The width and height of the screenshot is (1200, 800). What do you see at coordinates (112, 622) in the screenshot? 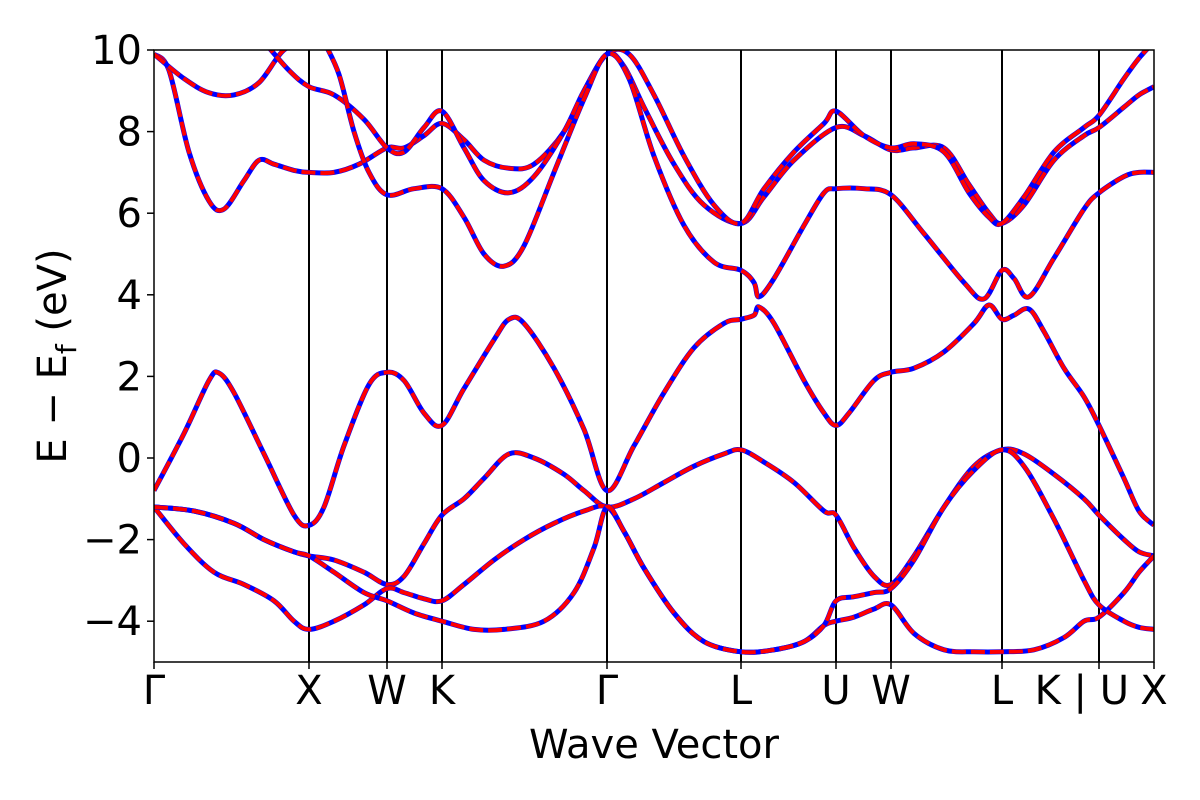
I see `y-tick-label: −4` at bounding box center [112, 622].